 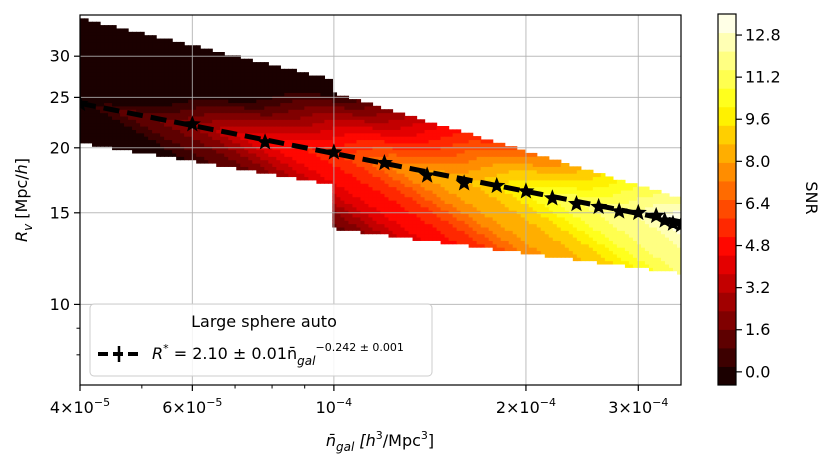 What do you see at coordinates (757, 119) in the screenshot?
I see `colorbar-tick-label-6: 9.6` at bounding box center [757, 119].